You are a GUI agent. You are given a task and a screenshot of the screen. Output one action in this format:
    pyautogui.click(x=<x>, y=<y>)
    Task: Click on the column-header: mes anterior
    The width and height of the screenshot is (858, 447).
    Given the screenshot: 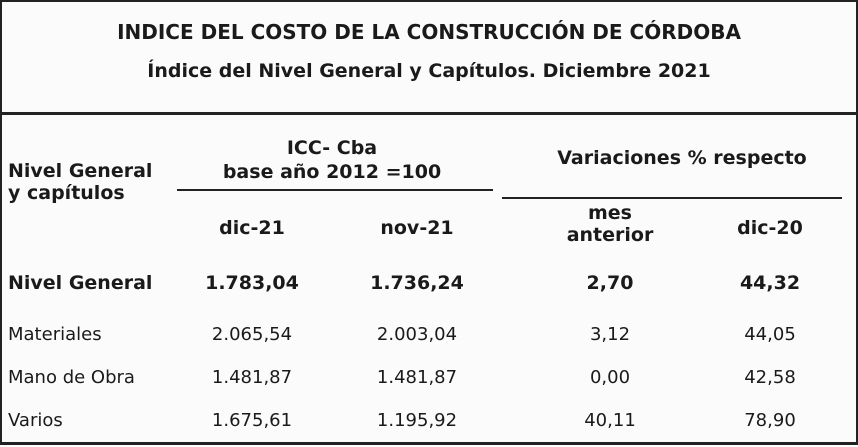 What is the action you would take?
    pyautogui.click(x=610, y=224)
    